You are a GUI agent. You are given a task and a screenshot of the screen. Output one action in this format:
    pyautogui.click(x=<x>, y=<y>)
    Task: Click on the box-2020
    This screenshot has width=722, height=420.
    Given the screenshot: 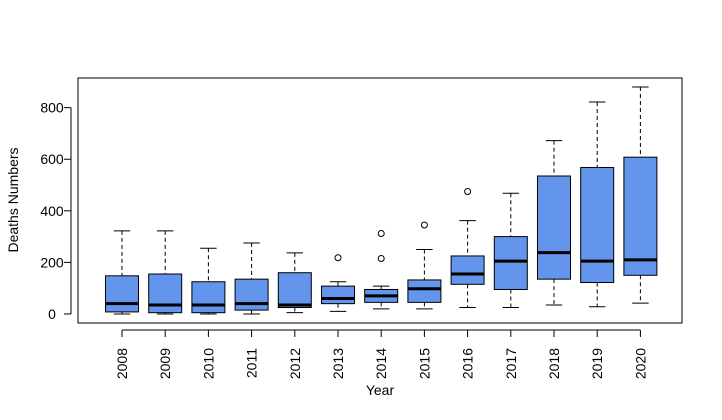 What is the action you would take?
    pyautogui.click(x=640, y=195)
    